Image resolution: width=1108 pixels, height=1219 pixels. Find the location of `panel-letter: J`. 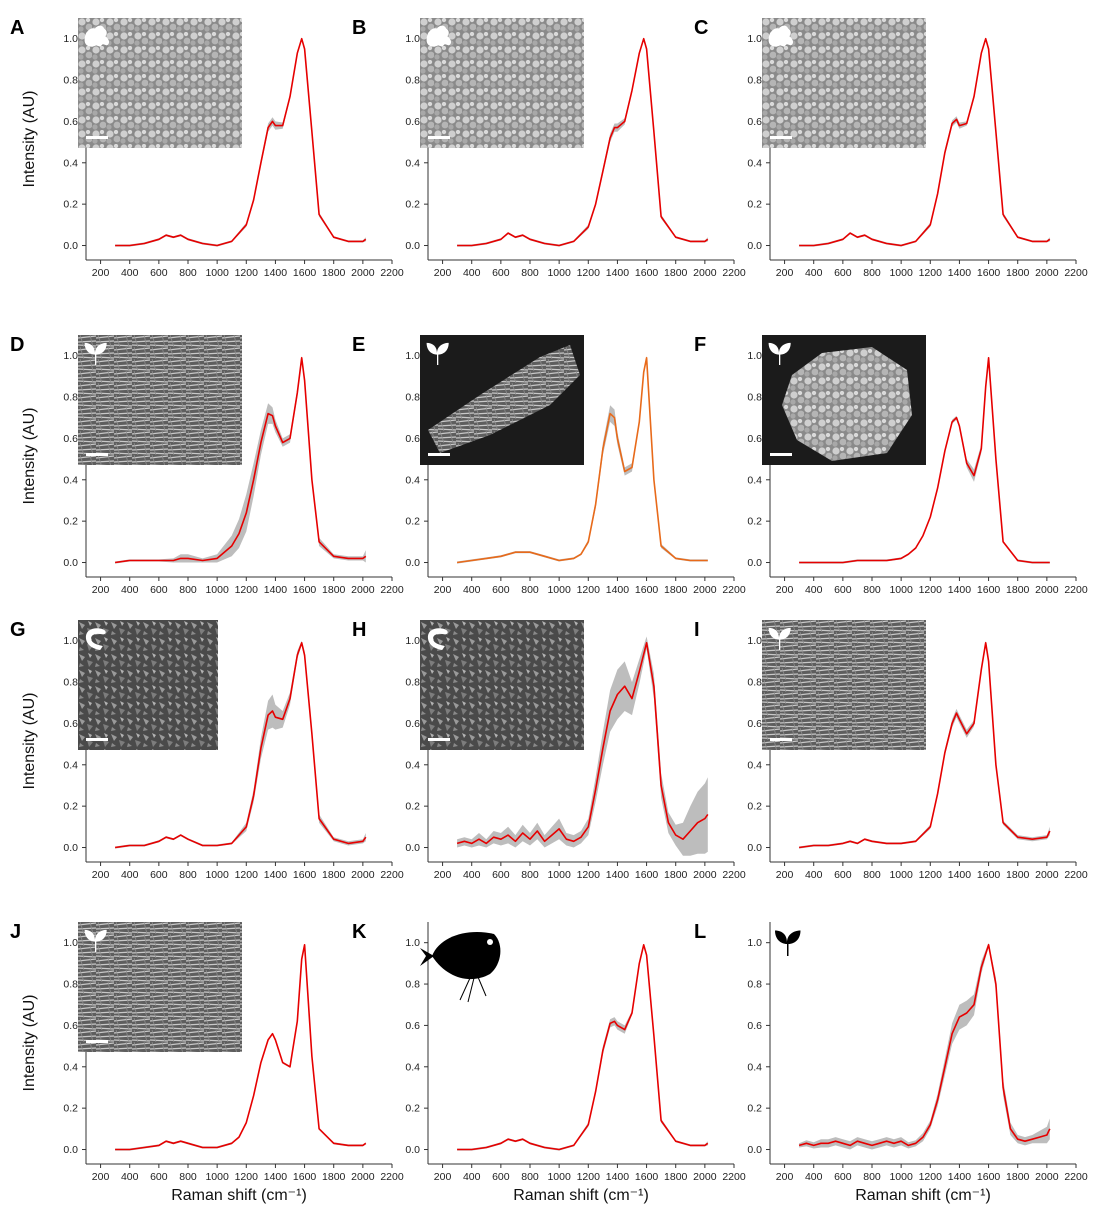

panel-letter: J is located at coordinates (15, 932).